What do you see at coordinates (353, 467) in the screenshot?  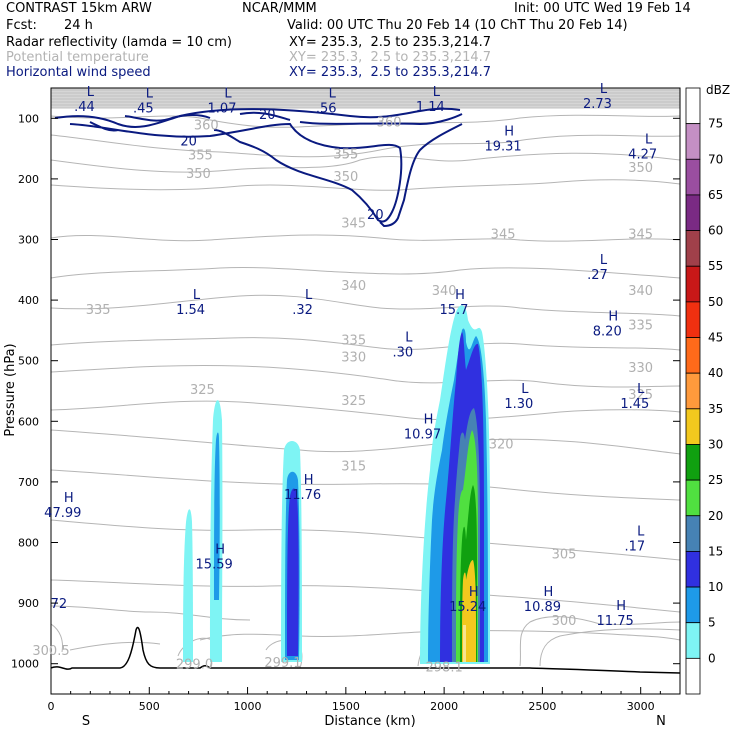 I see `theta-contour-label: 315` at bounding box center [353, 467].